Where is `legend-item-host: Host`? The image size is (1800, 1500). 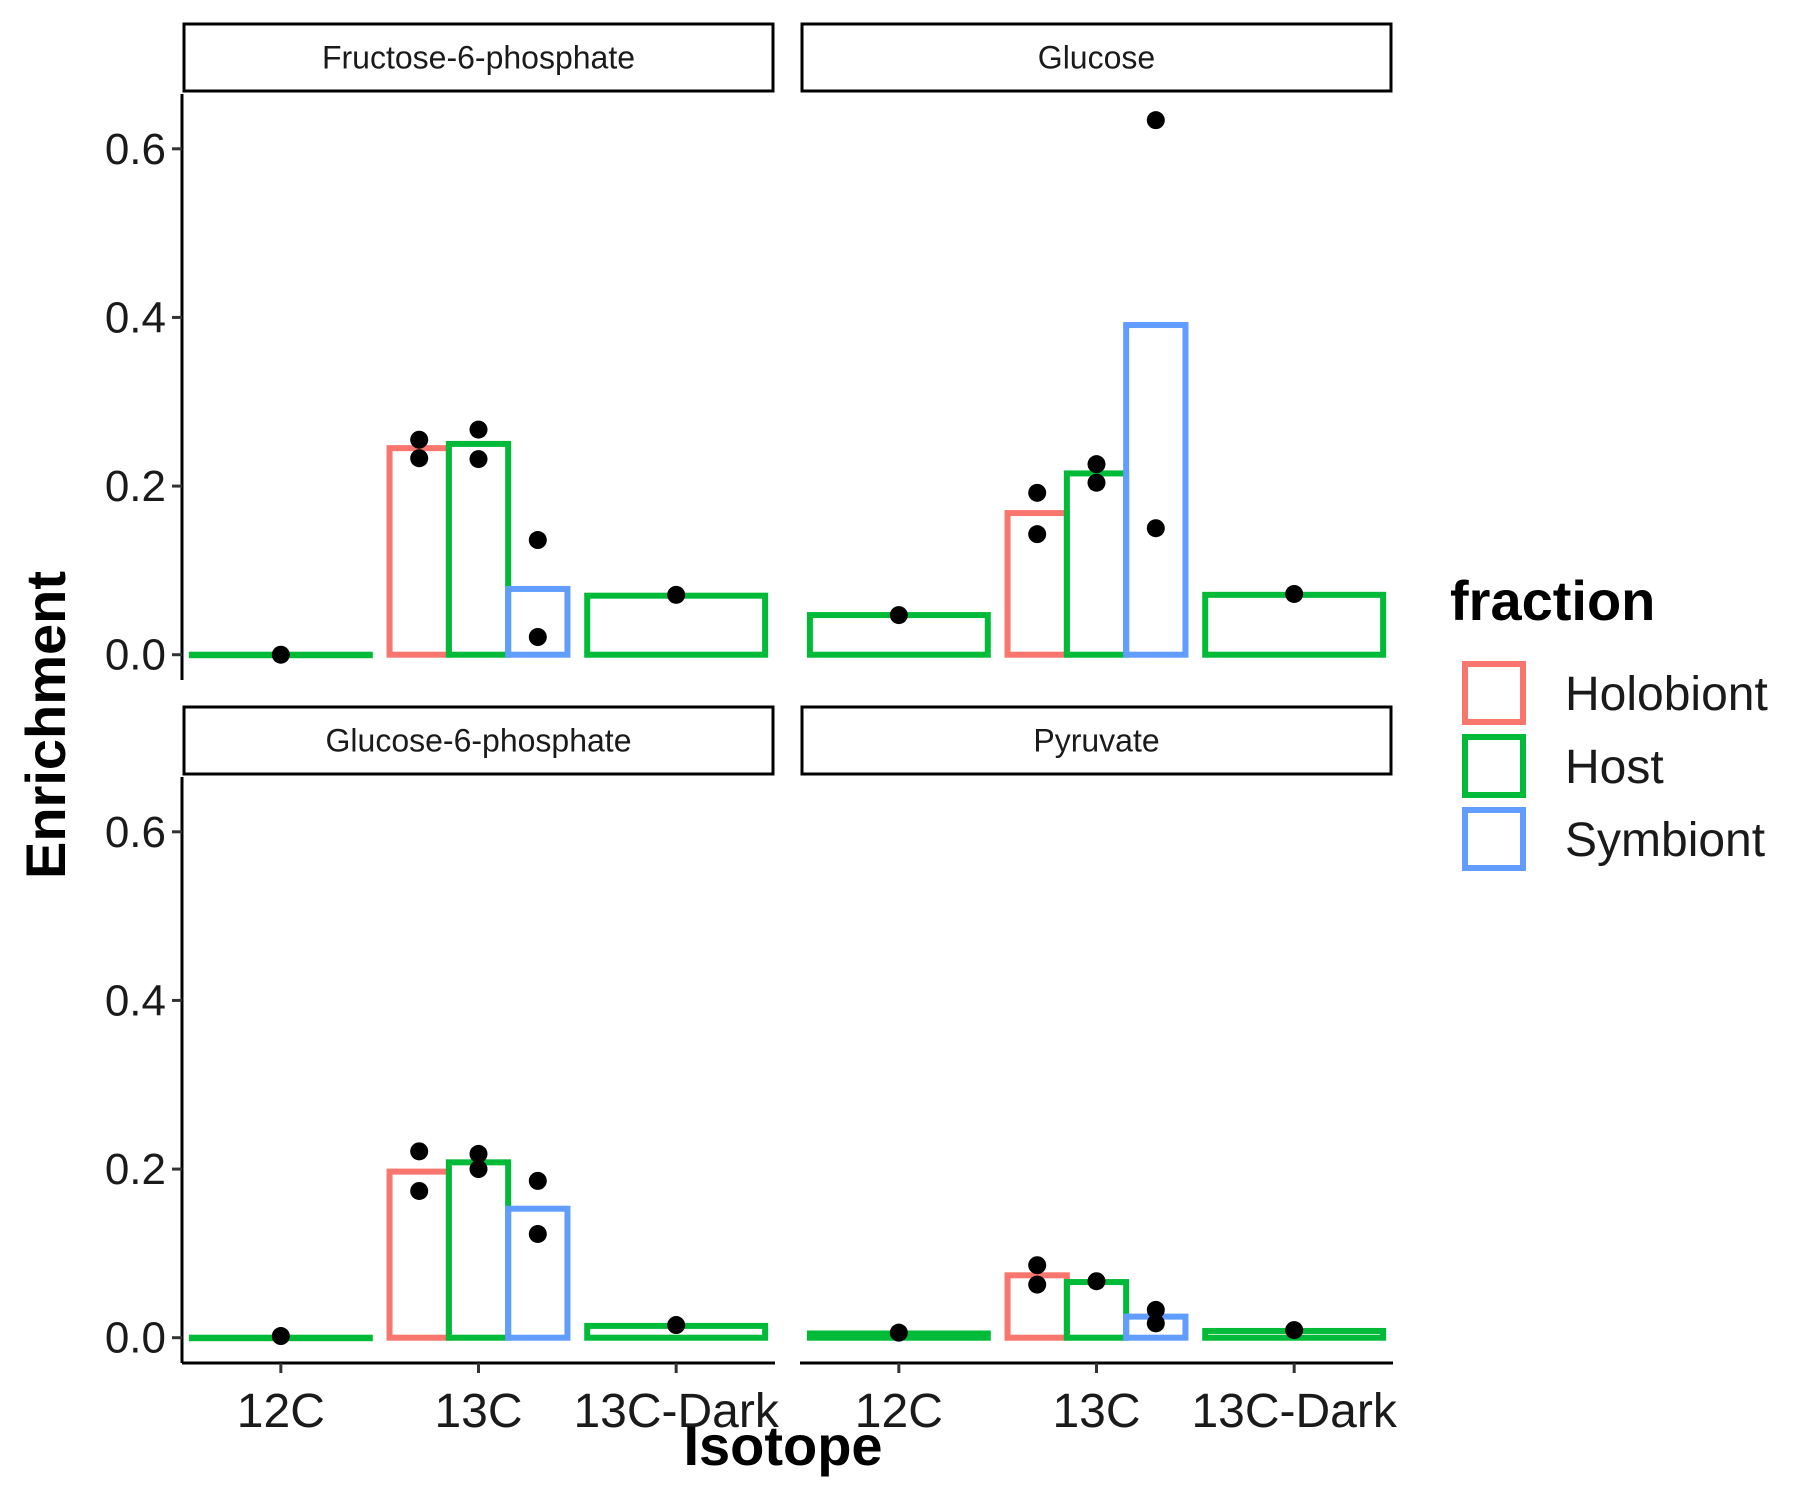
legend-item-host: Host is located at coordinates (1563, 766).